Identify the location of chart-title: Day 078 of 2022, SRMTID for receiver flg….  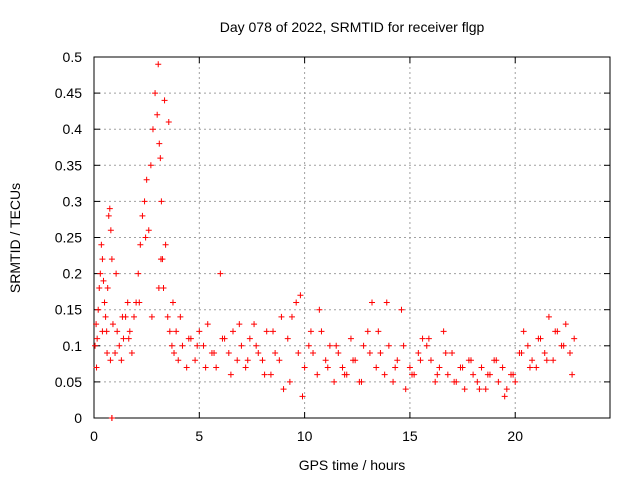
(352, 27).